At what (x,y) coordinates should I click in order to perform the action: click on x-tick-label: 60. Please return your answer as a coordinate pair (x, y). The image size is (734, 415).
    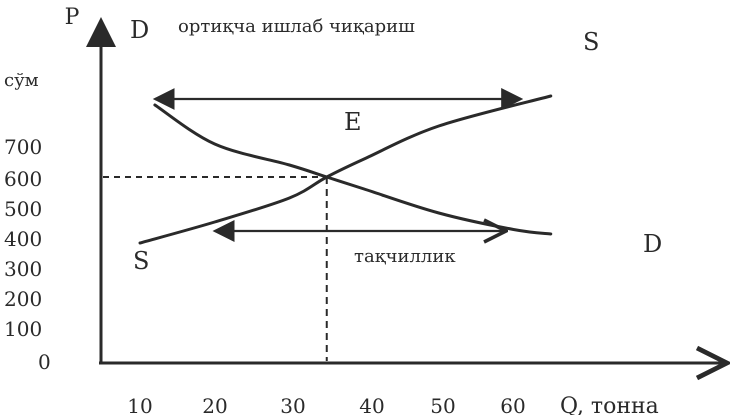
    Looking at the image, I should click on (512, 404).